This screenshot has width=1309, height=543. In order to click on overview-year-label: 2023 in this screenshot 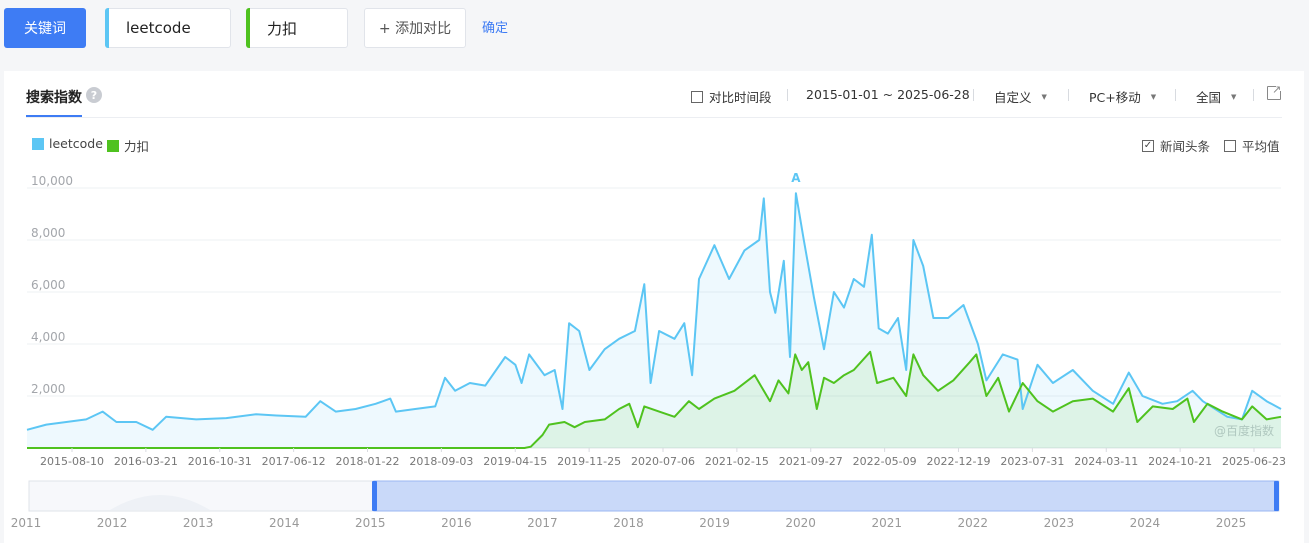, I will do `click(1059, 523)`.